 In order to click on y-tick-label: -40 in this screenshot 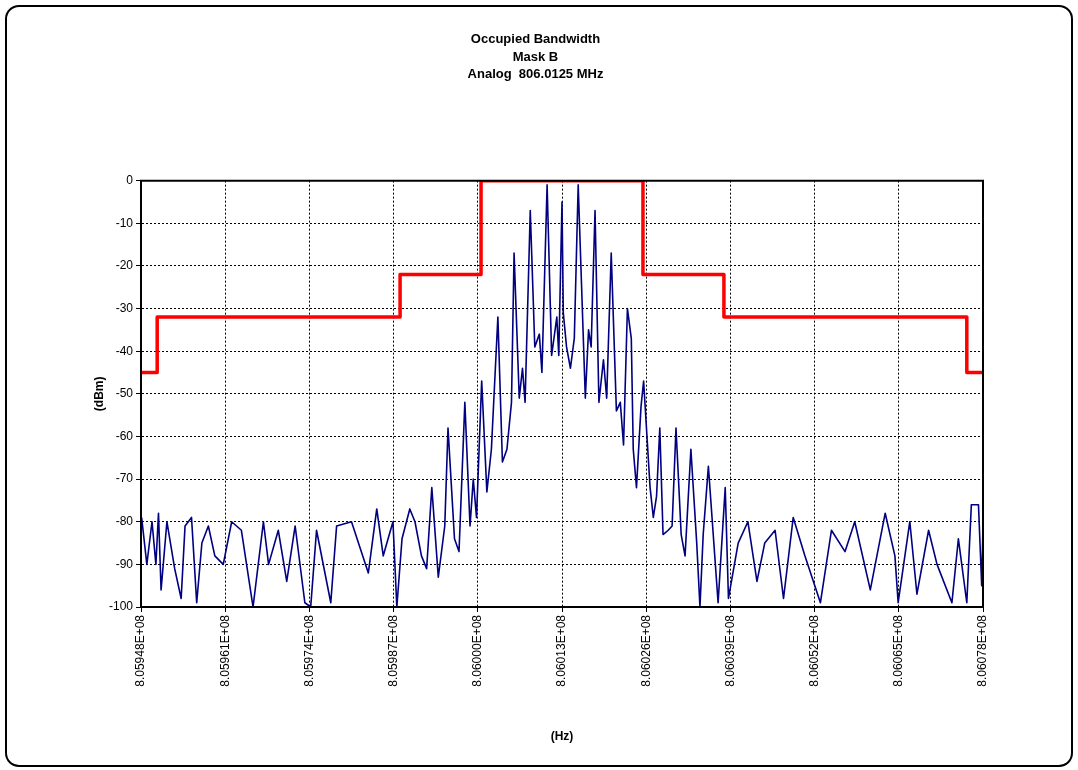, I will do `click(124, 350)`.